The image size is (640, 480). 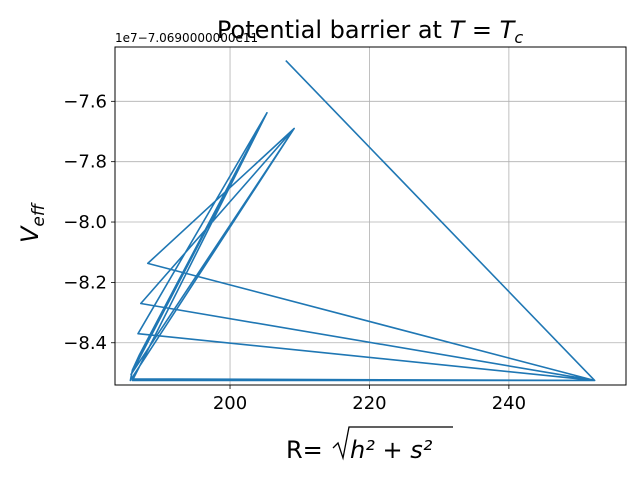 I want to click on y-tick-label: −8.2, so click(x=85, y=282).